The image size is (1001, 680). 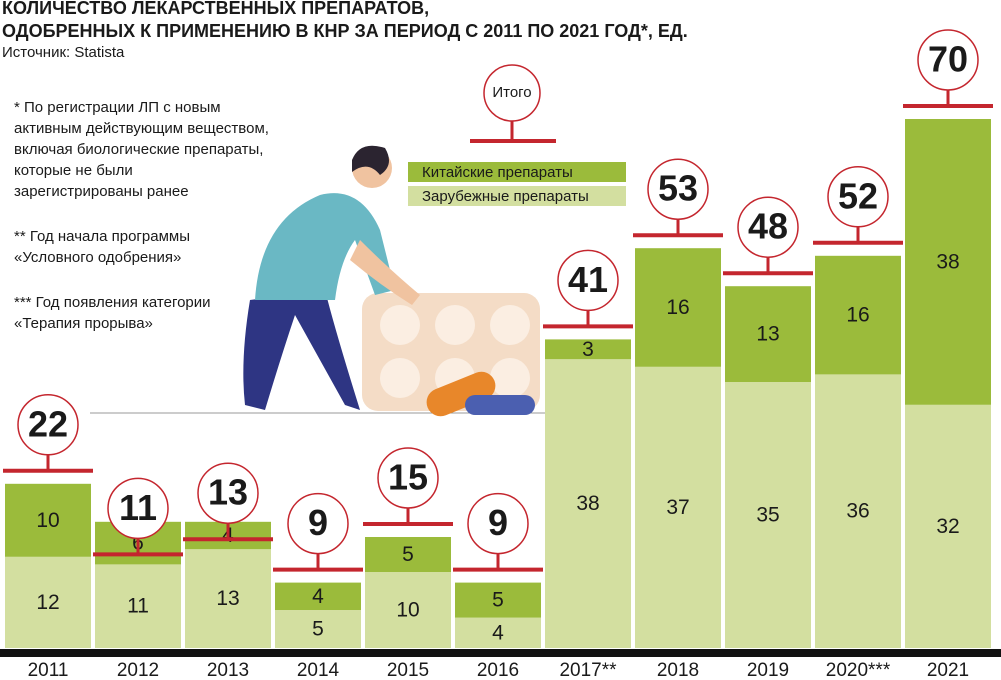 I want to click on total-label: 48, so click(x=768, y=226).